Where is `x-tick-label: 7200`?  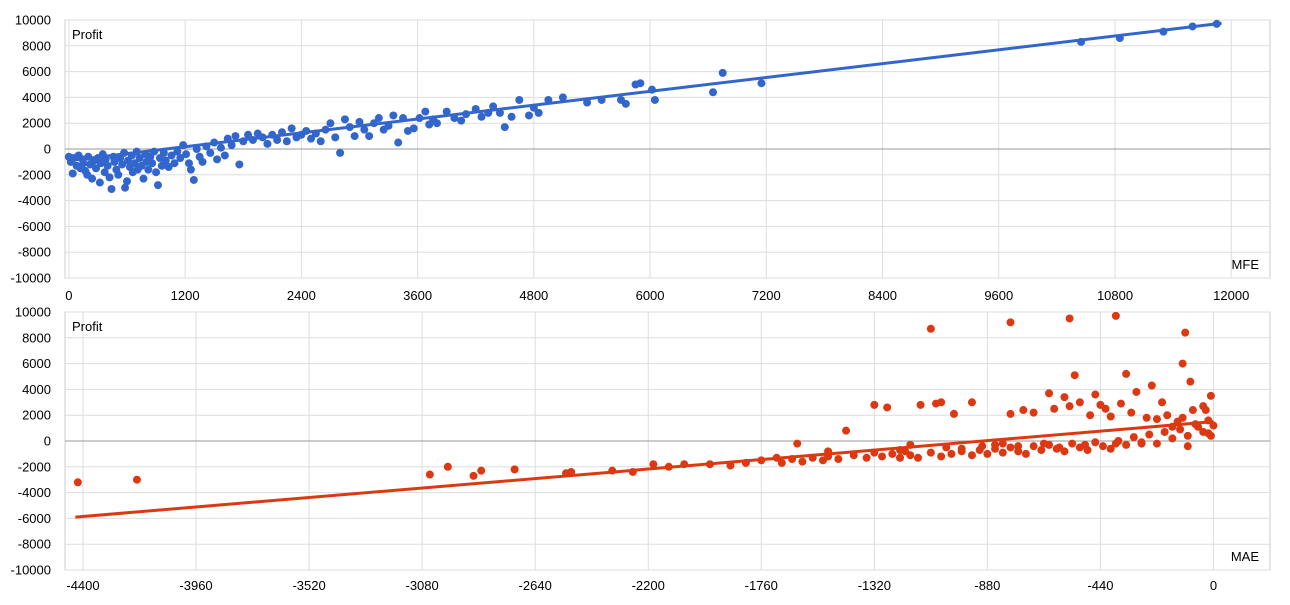 x-tick-label: 7200 is located at coordinates (766, 295).